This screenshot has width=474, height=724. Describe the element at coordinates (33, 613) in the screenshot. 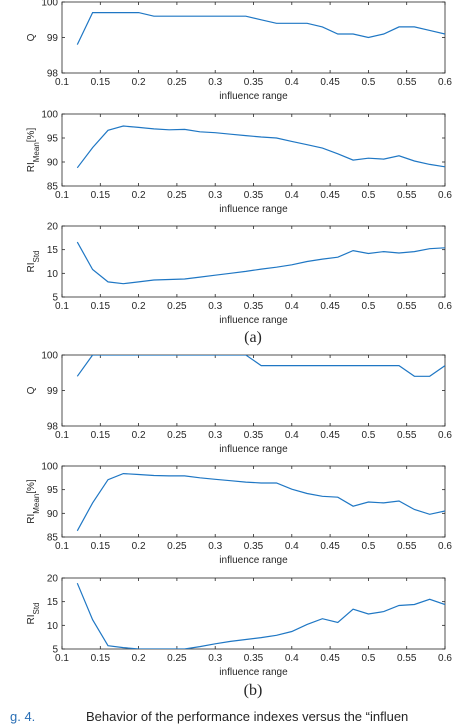

I see `y-axis-label: RIStd` at that location.